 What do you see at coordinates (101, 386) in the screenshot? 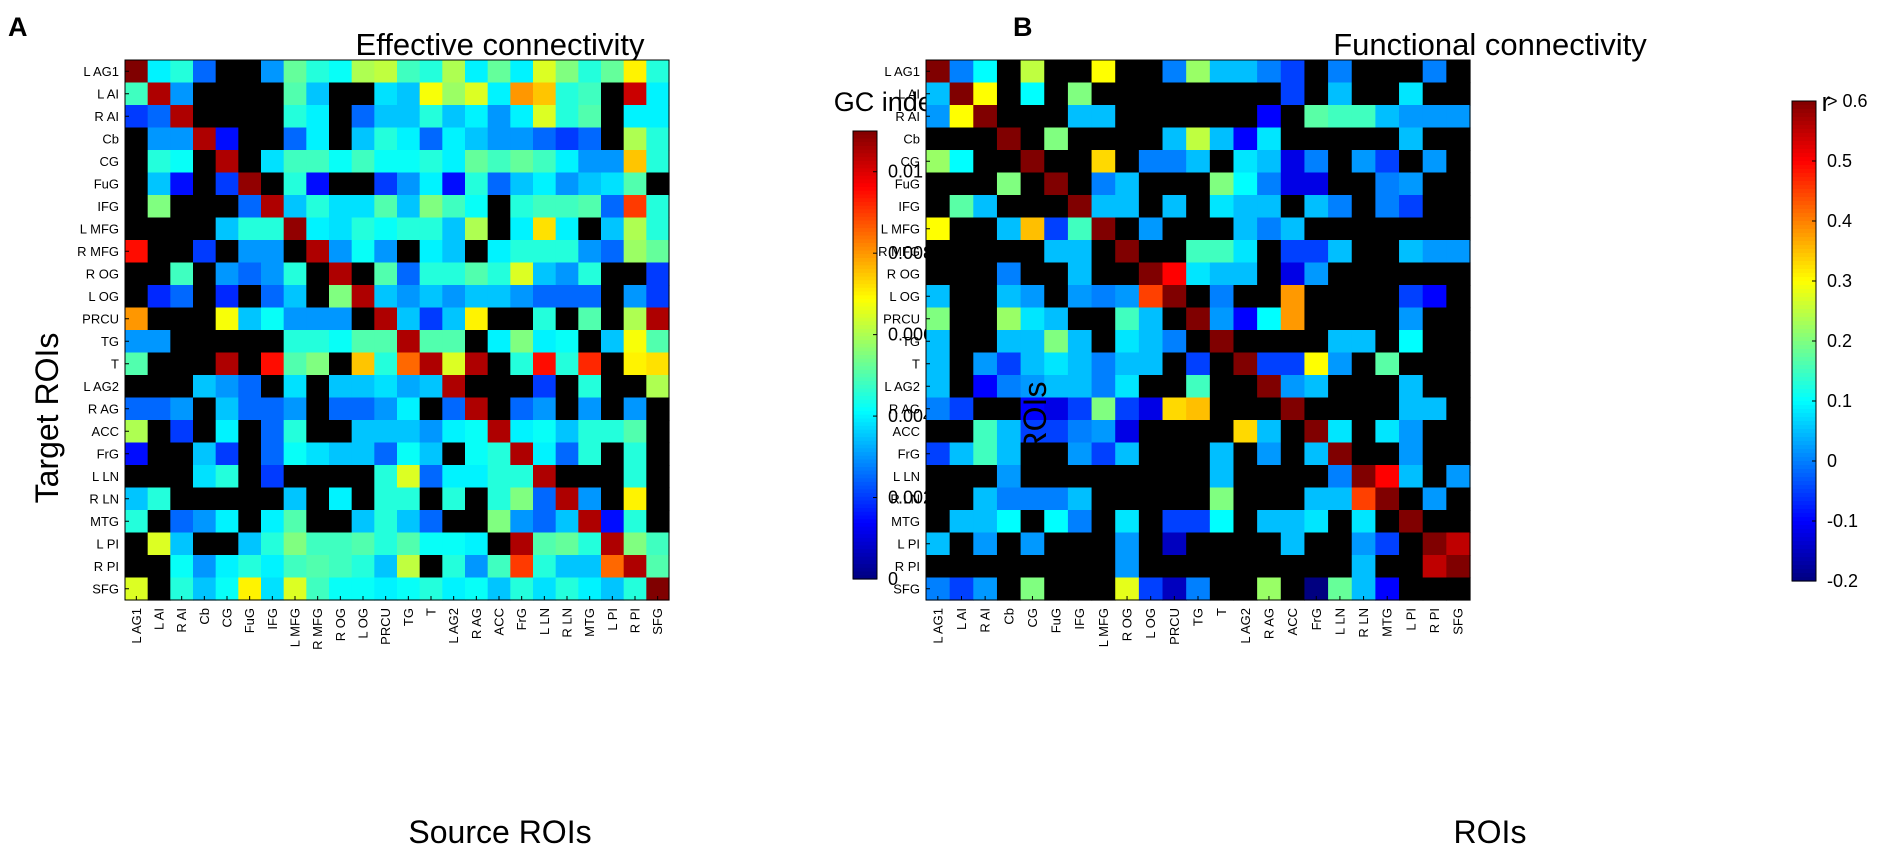
I see `y-tick-label: L AG2` at bounding box center [101, 386].